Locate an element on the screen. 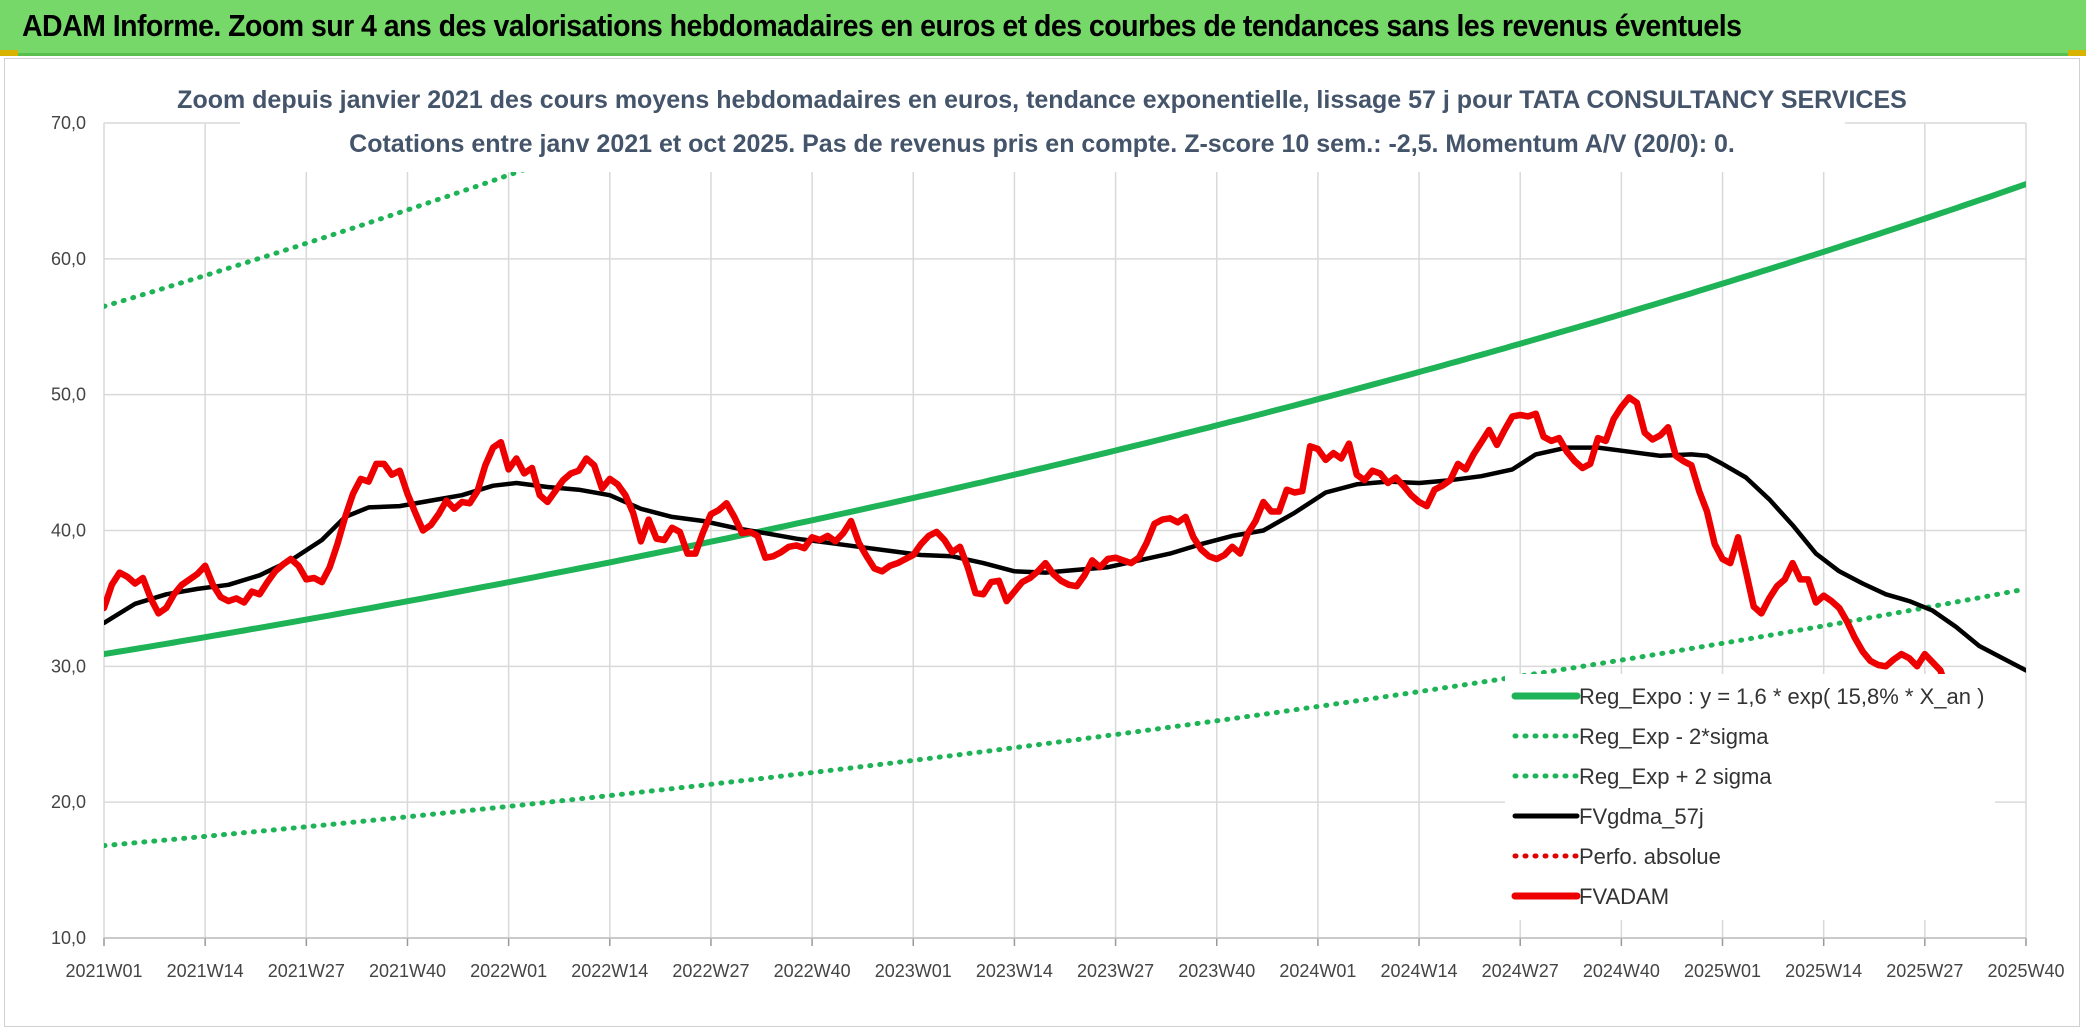 The width and height of the screenshot is (2086, 1031). x-tick-label: 2023W27 is located at coordinates (1115, 971).